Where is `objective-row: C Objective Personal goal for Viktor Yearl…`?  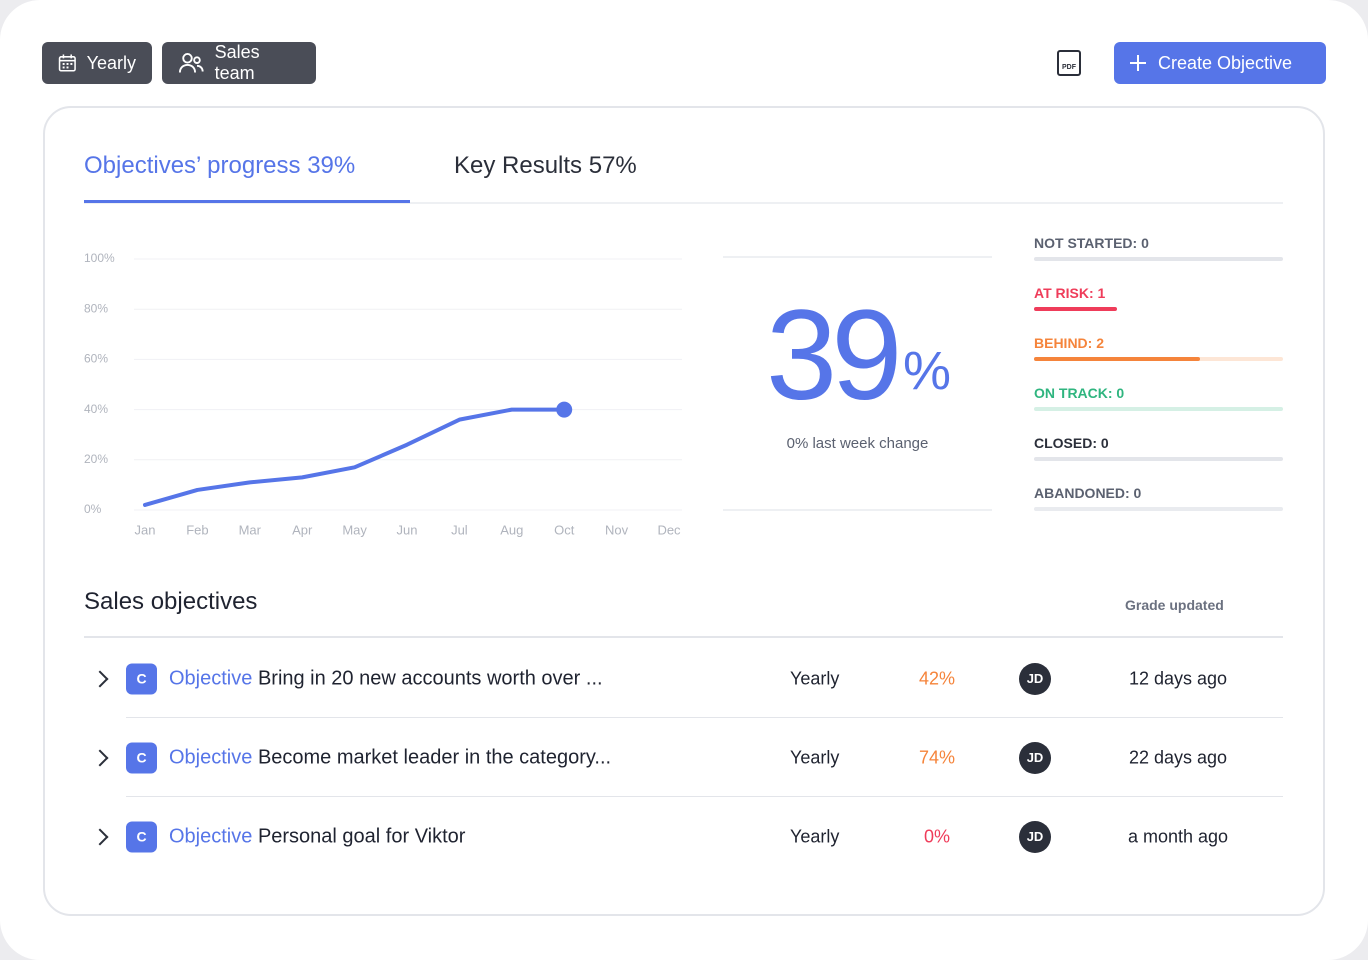
objective-row: C Objective Personal goal for Viktor Yearl… is located at coordinates (684, 837).